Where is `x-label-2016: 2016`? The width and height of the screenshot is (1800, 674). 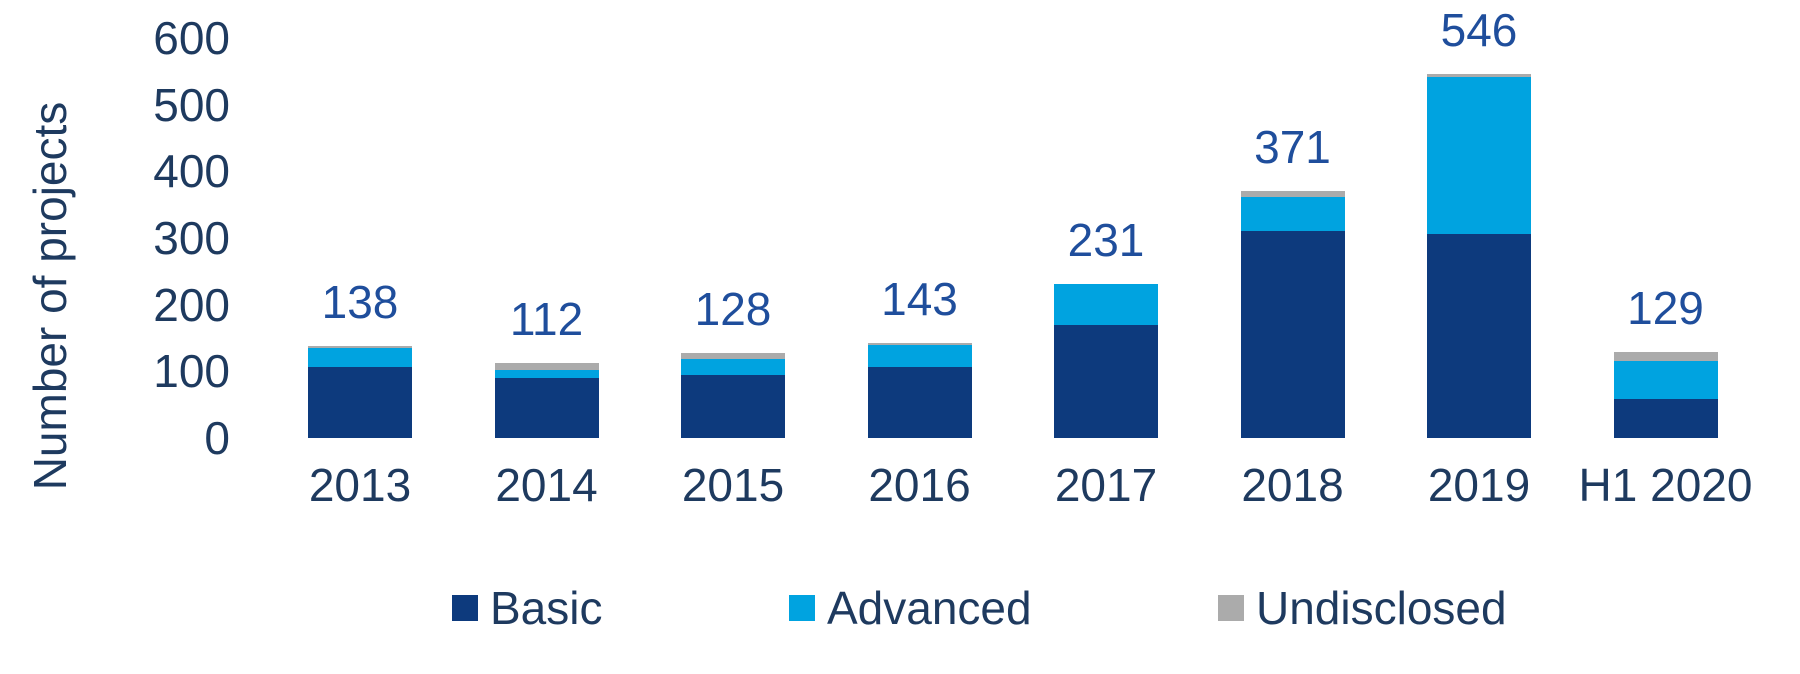
x-label-2016: 2016 is located at coordinates (919, 485).